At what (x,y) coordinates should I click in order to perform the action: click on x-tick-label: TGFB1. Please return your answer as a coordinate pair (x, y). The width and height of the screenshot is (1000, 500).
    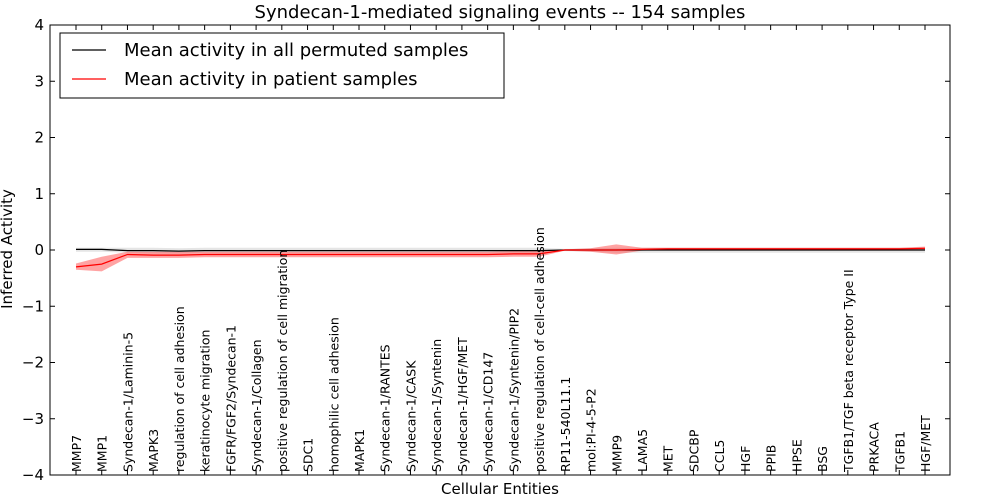
    Looking at the image, I should click on (899, 452).